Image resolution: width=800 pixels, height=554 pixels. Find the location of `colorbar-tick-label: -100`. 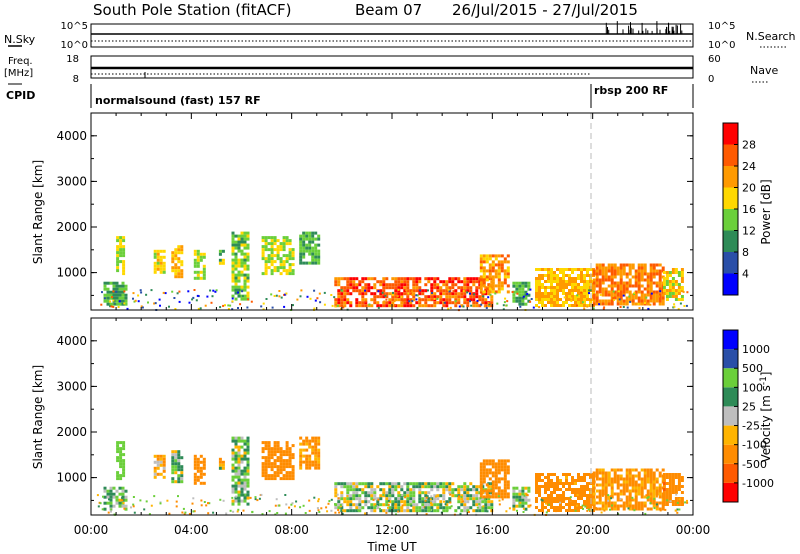

colorbar-tick-label: -100 is located at coordinates (754, 445).